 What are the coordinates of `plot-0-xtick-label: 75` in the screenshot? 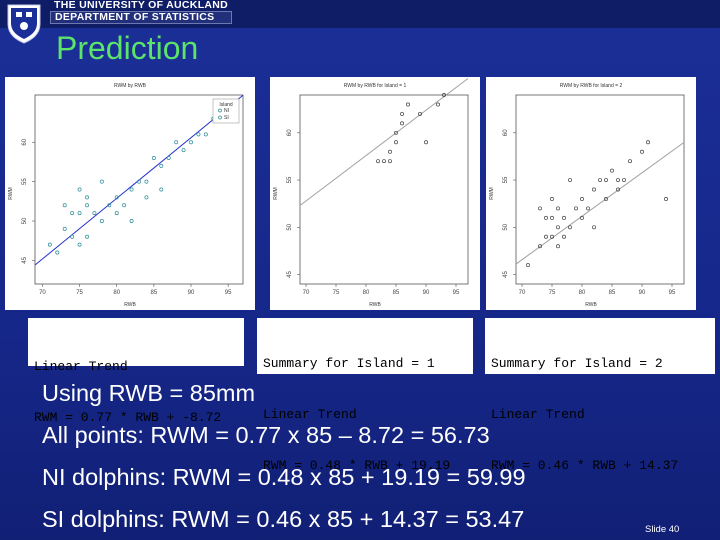 It's located at (79, 293).